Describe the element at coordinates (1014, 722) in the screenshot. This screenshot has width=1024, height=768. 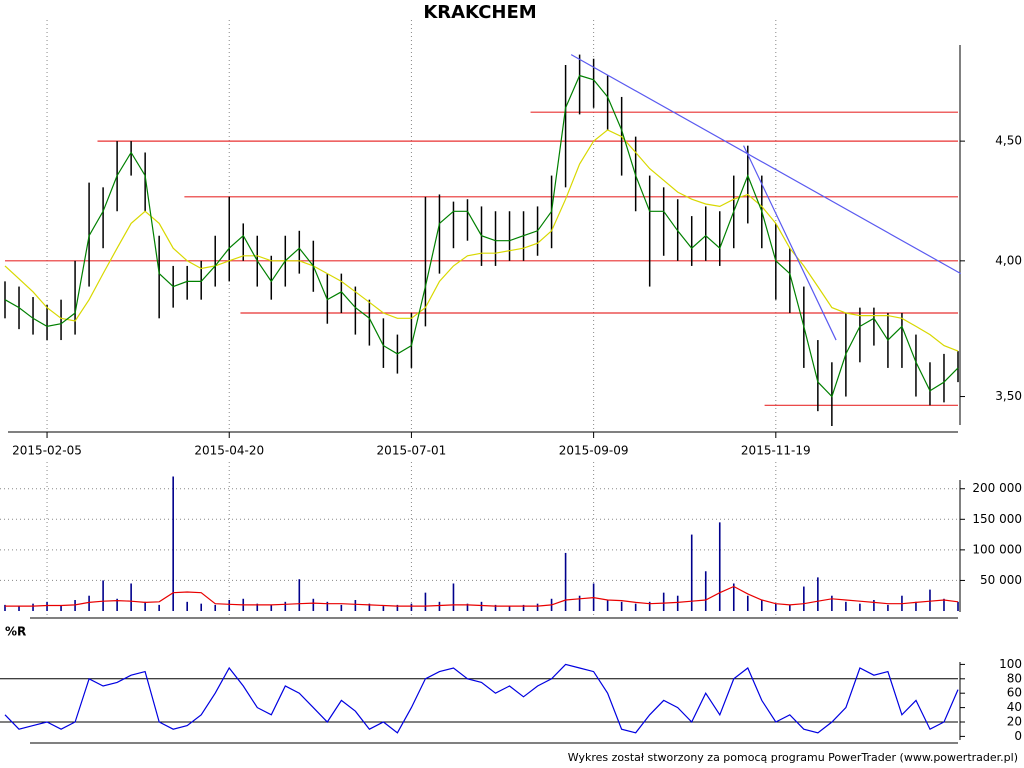
I see `y-tick-label: 20` at that location.